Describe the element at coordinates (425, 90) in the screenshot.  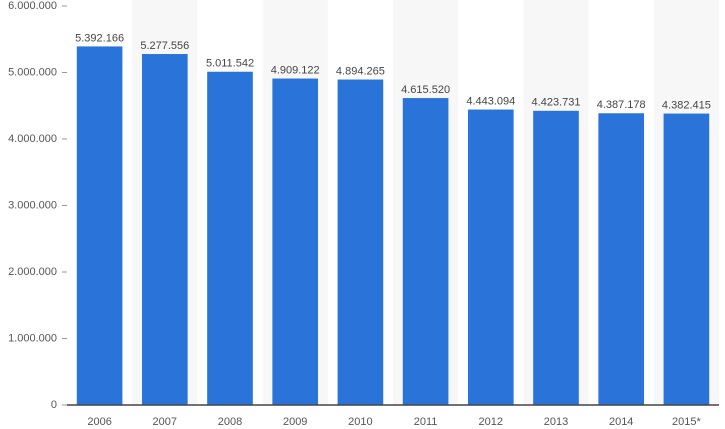
I see `value-label: 4.615.520` at that location.